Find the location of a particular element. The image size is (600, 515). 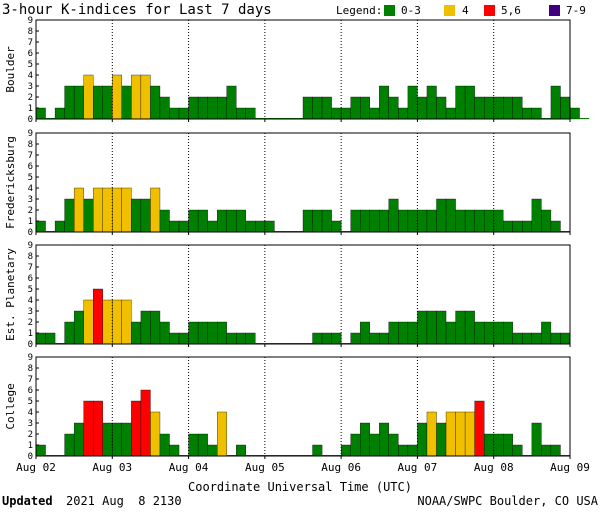

x-tick-label: Aug 03 is located at coordinates (112, 467).